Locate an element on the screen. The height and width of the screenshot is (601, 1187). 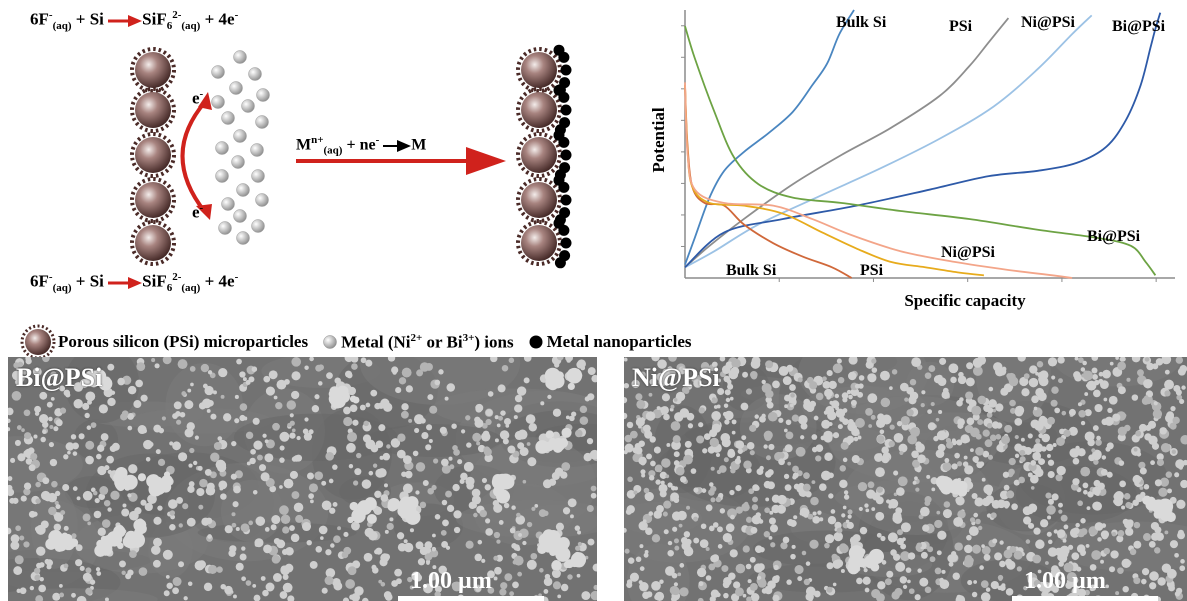
nanoparticle is located at coordinates (564, 97).